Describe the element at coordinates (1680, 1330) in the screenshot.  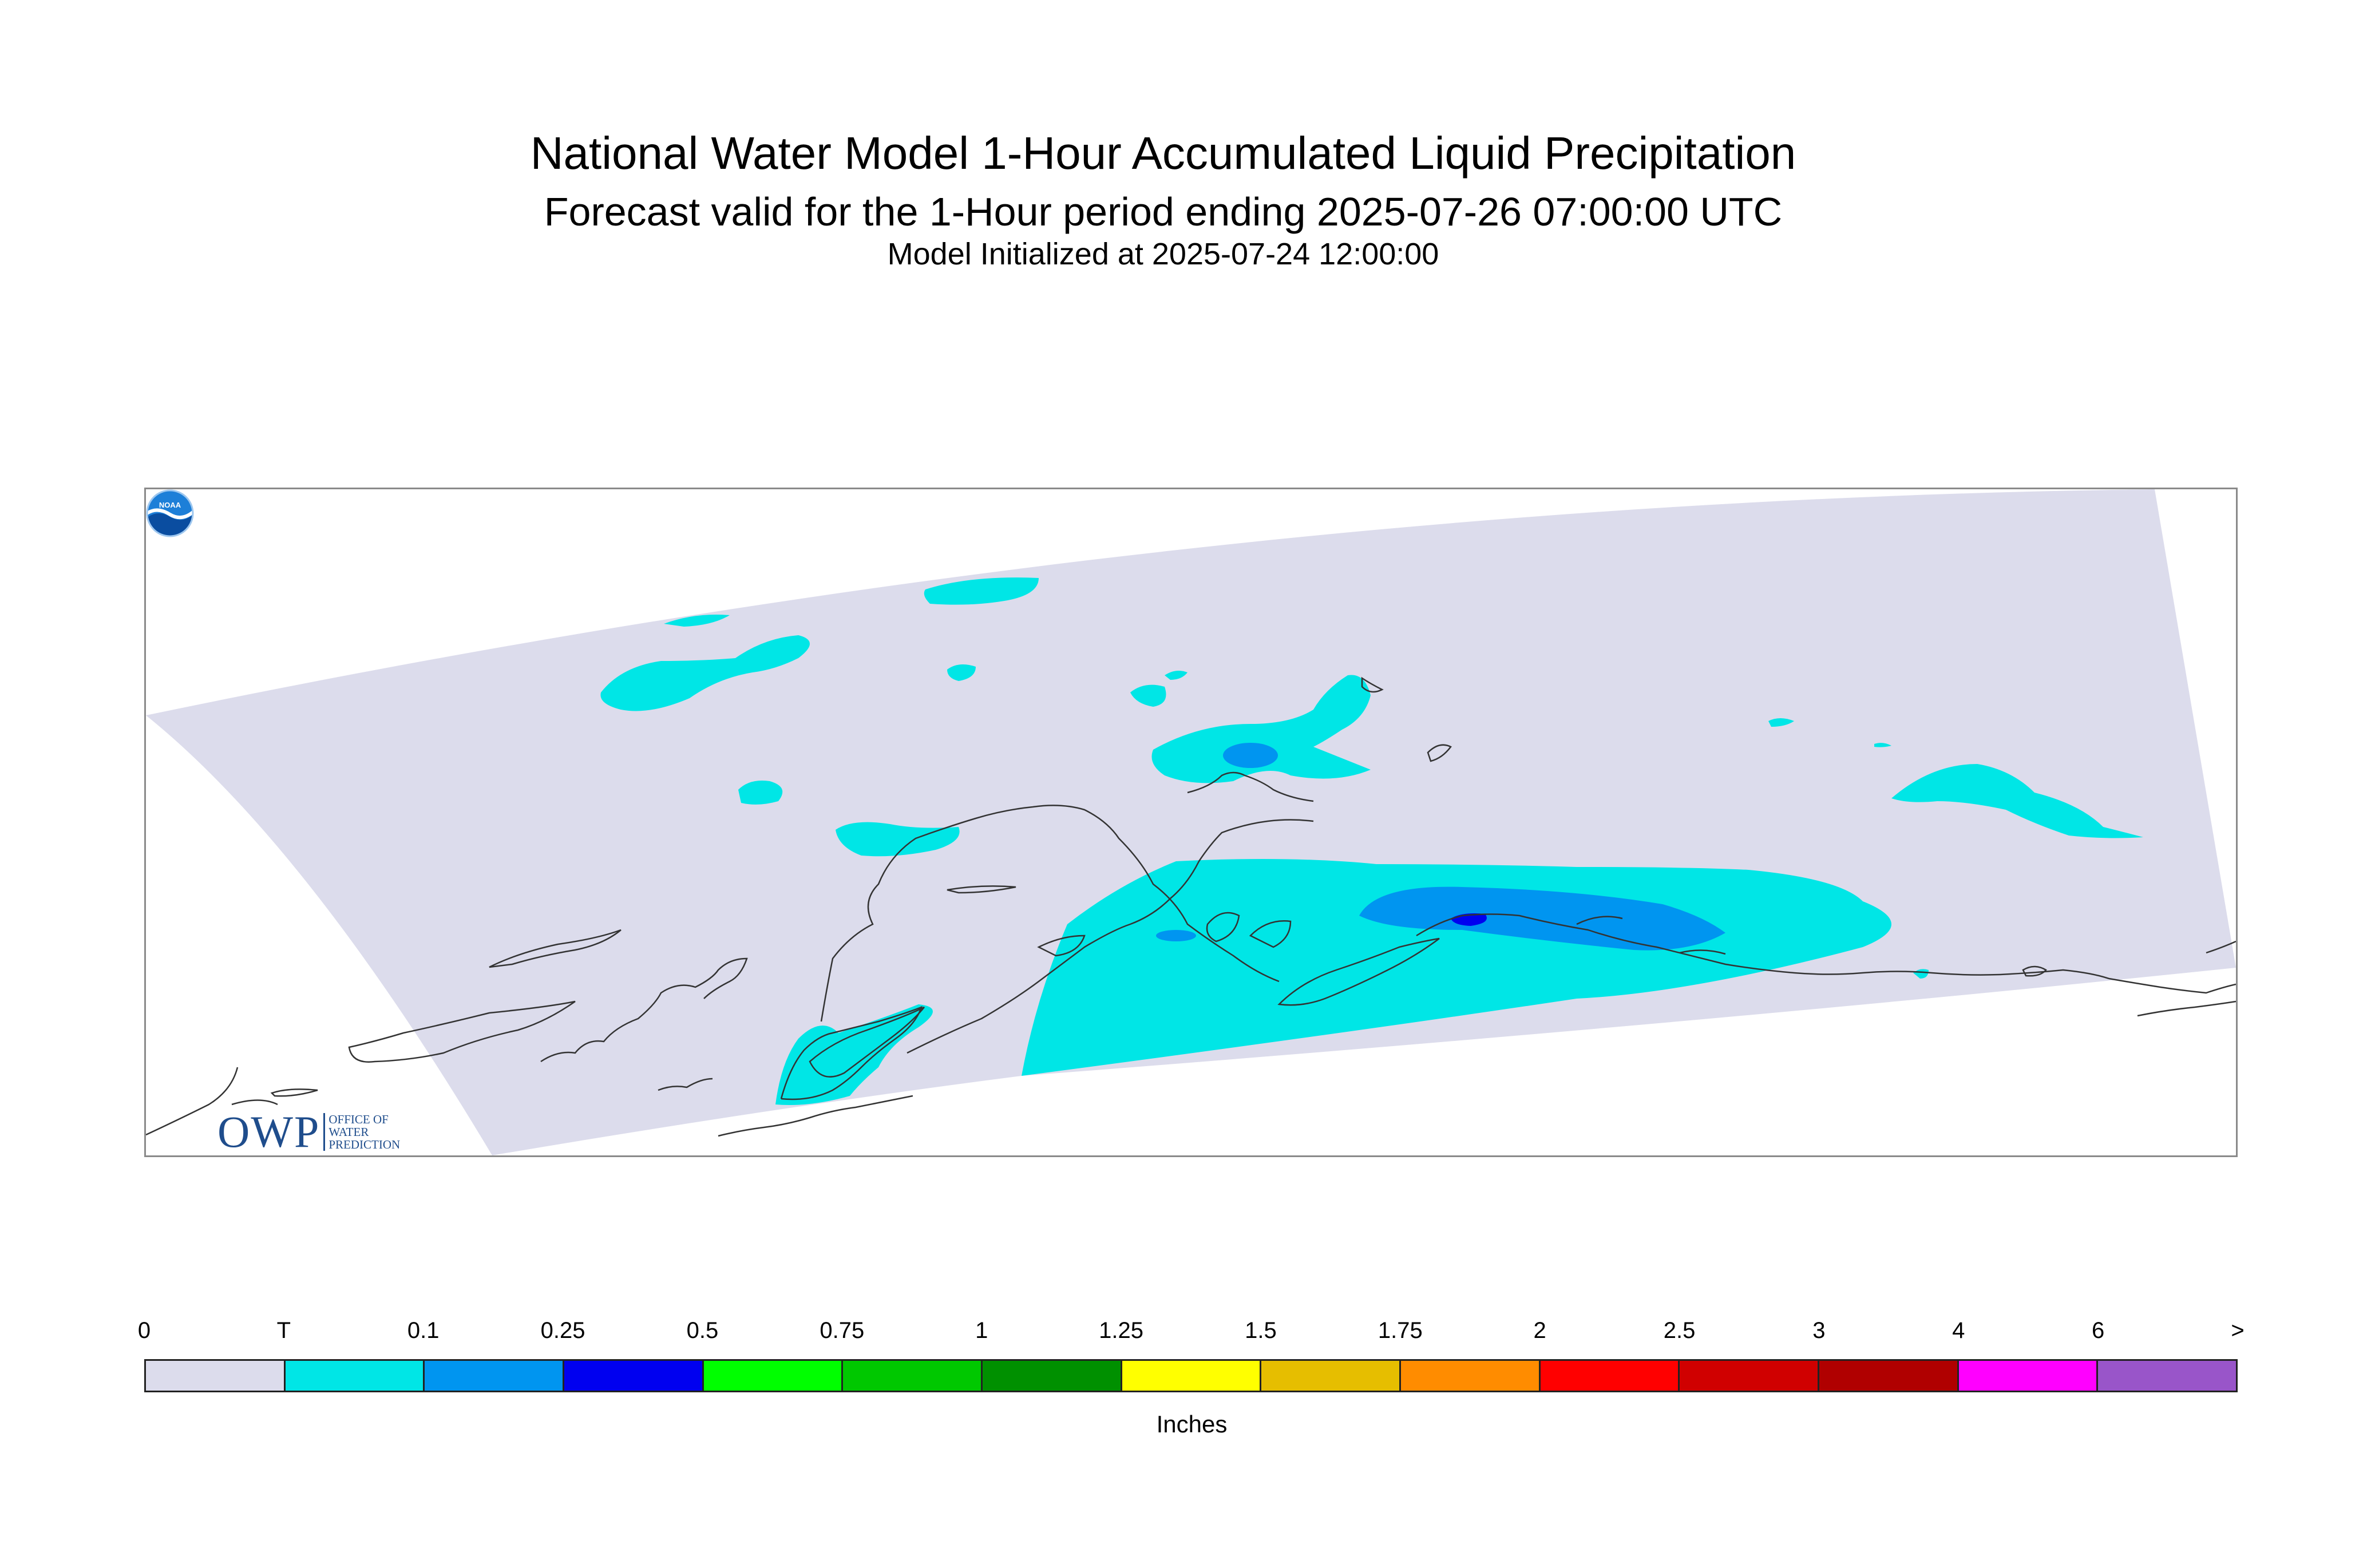
I see `legend-tick-label: 2.5` at that location.